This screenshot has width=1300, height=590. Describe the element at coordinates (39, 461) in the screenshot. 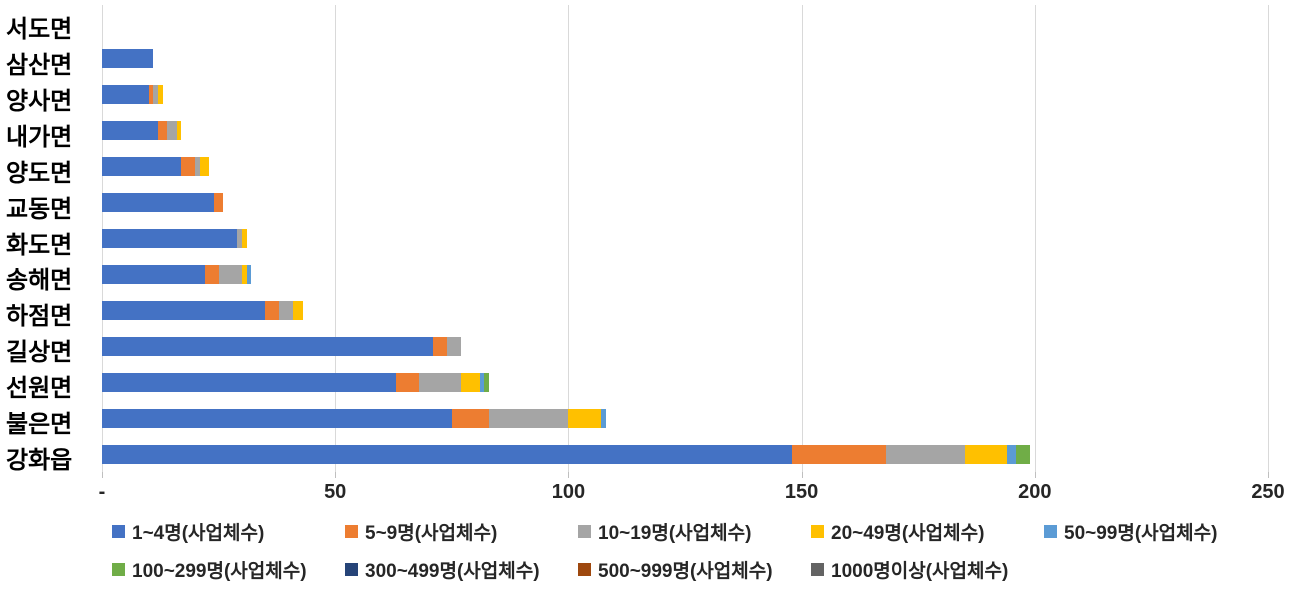

I see `category-label-12: 강화읍` at that location.